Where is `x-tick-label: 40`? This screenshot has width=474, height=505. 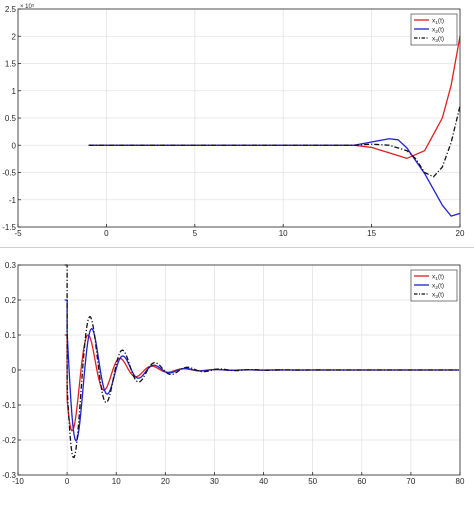
x-tick-label: 40 is located at coordinates (263, 481).